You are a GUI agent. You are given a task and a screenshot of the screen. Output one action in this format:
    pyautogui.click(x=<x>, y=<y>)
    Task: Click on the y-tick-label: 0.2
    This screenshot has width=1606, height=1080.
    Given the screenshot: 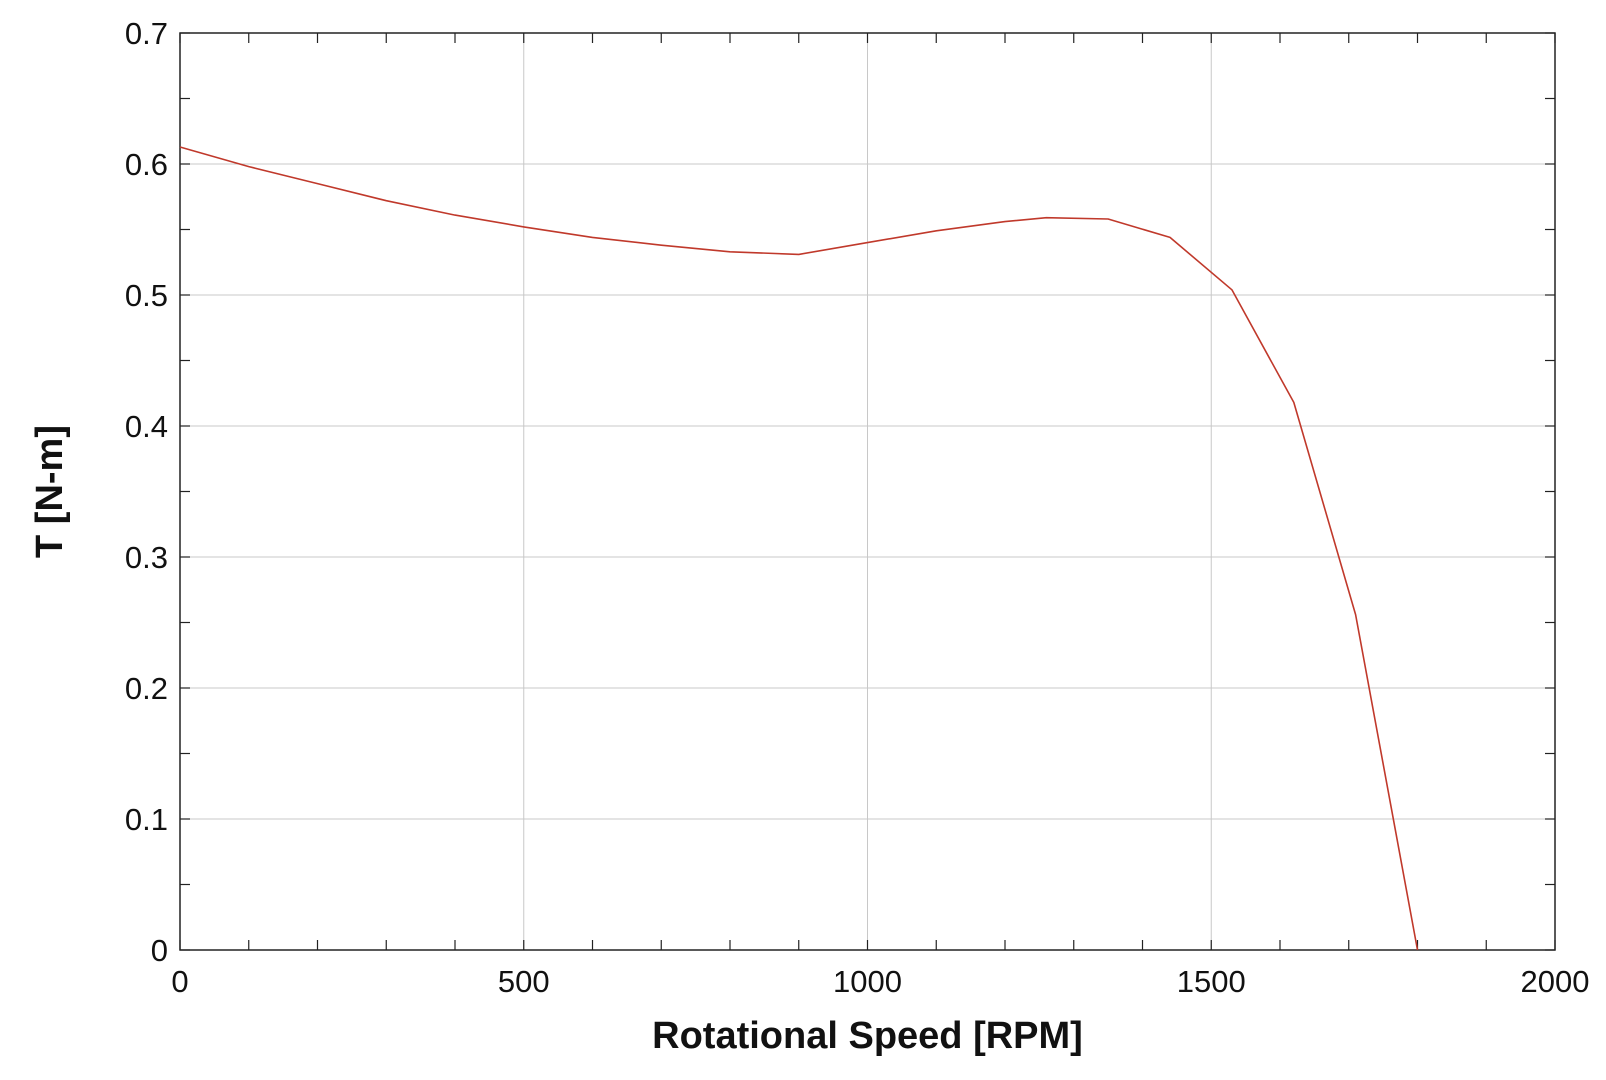 What is the action you would take?
    pyautogui.click(x=146, y=688)
    